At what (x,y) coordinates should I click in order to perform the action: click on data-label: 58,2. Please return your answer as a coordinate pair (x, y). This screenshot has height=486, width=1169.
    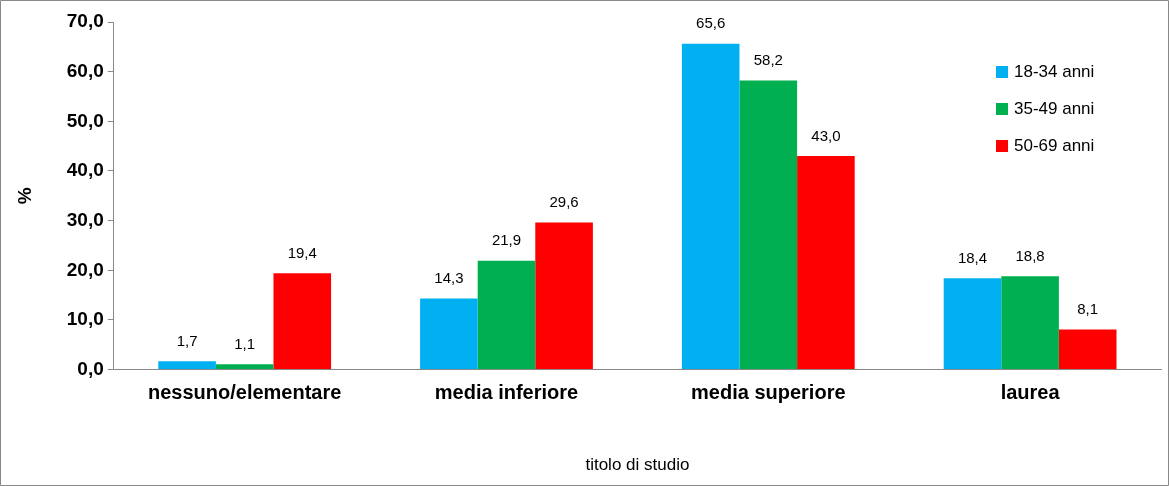
    Looking at the image, I should click on (768, 60).